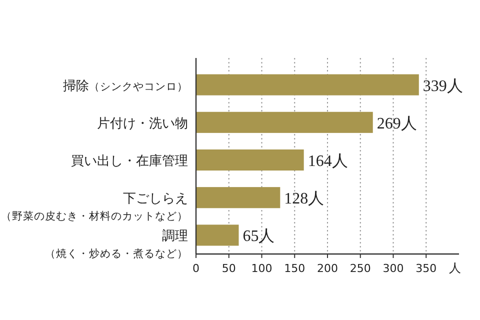 This screenshot has width=480, height=320. I want to click on x-tick-label: 0, so click(196, 268).